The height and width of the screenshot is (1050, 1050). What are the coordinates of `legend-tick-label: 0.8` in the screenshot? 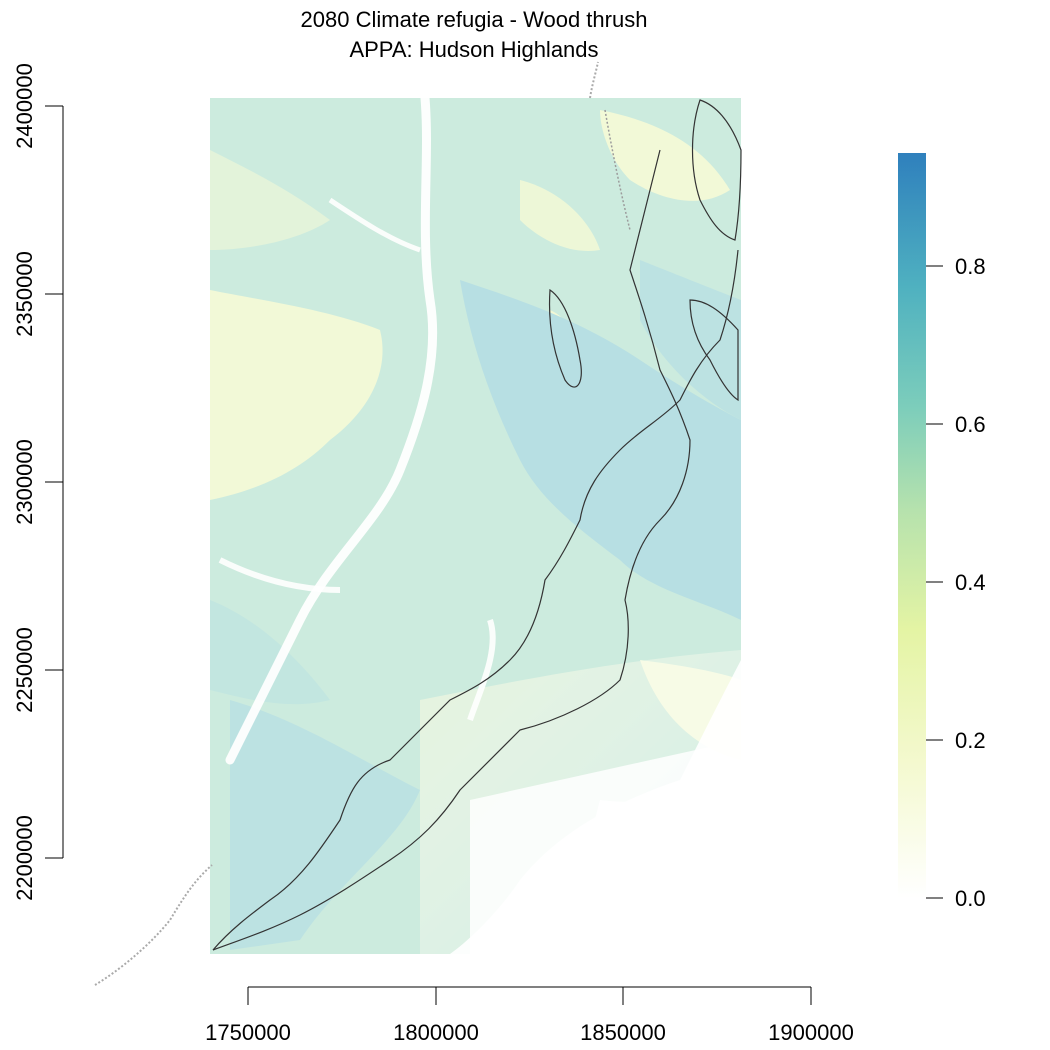 It's located at (970, 266).